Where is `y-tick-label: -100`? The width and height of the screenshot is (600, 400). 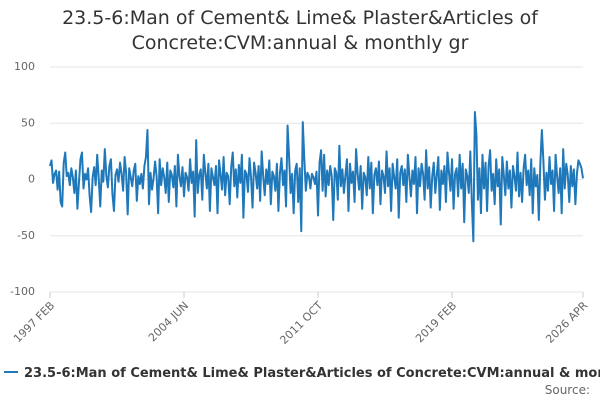
y-tick-label: -100 is located at coordinates (22, 291).